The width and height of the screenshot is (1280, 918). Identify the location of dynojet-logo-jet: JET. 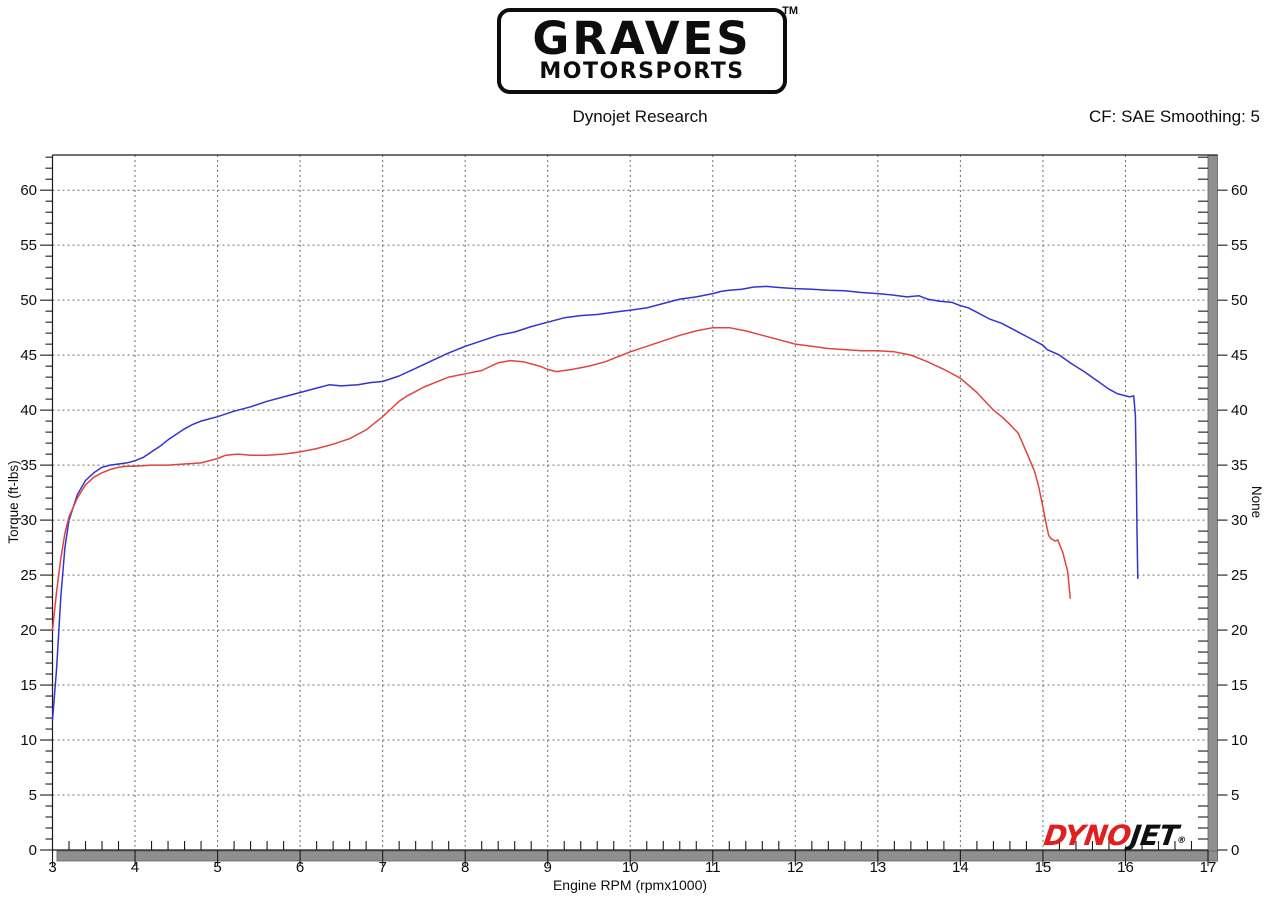
(1154, 835).